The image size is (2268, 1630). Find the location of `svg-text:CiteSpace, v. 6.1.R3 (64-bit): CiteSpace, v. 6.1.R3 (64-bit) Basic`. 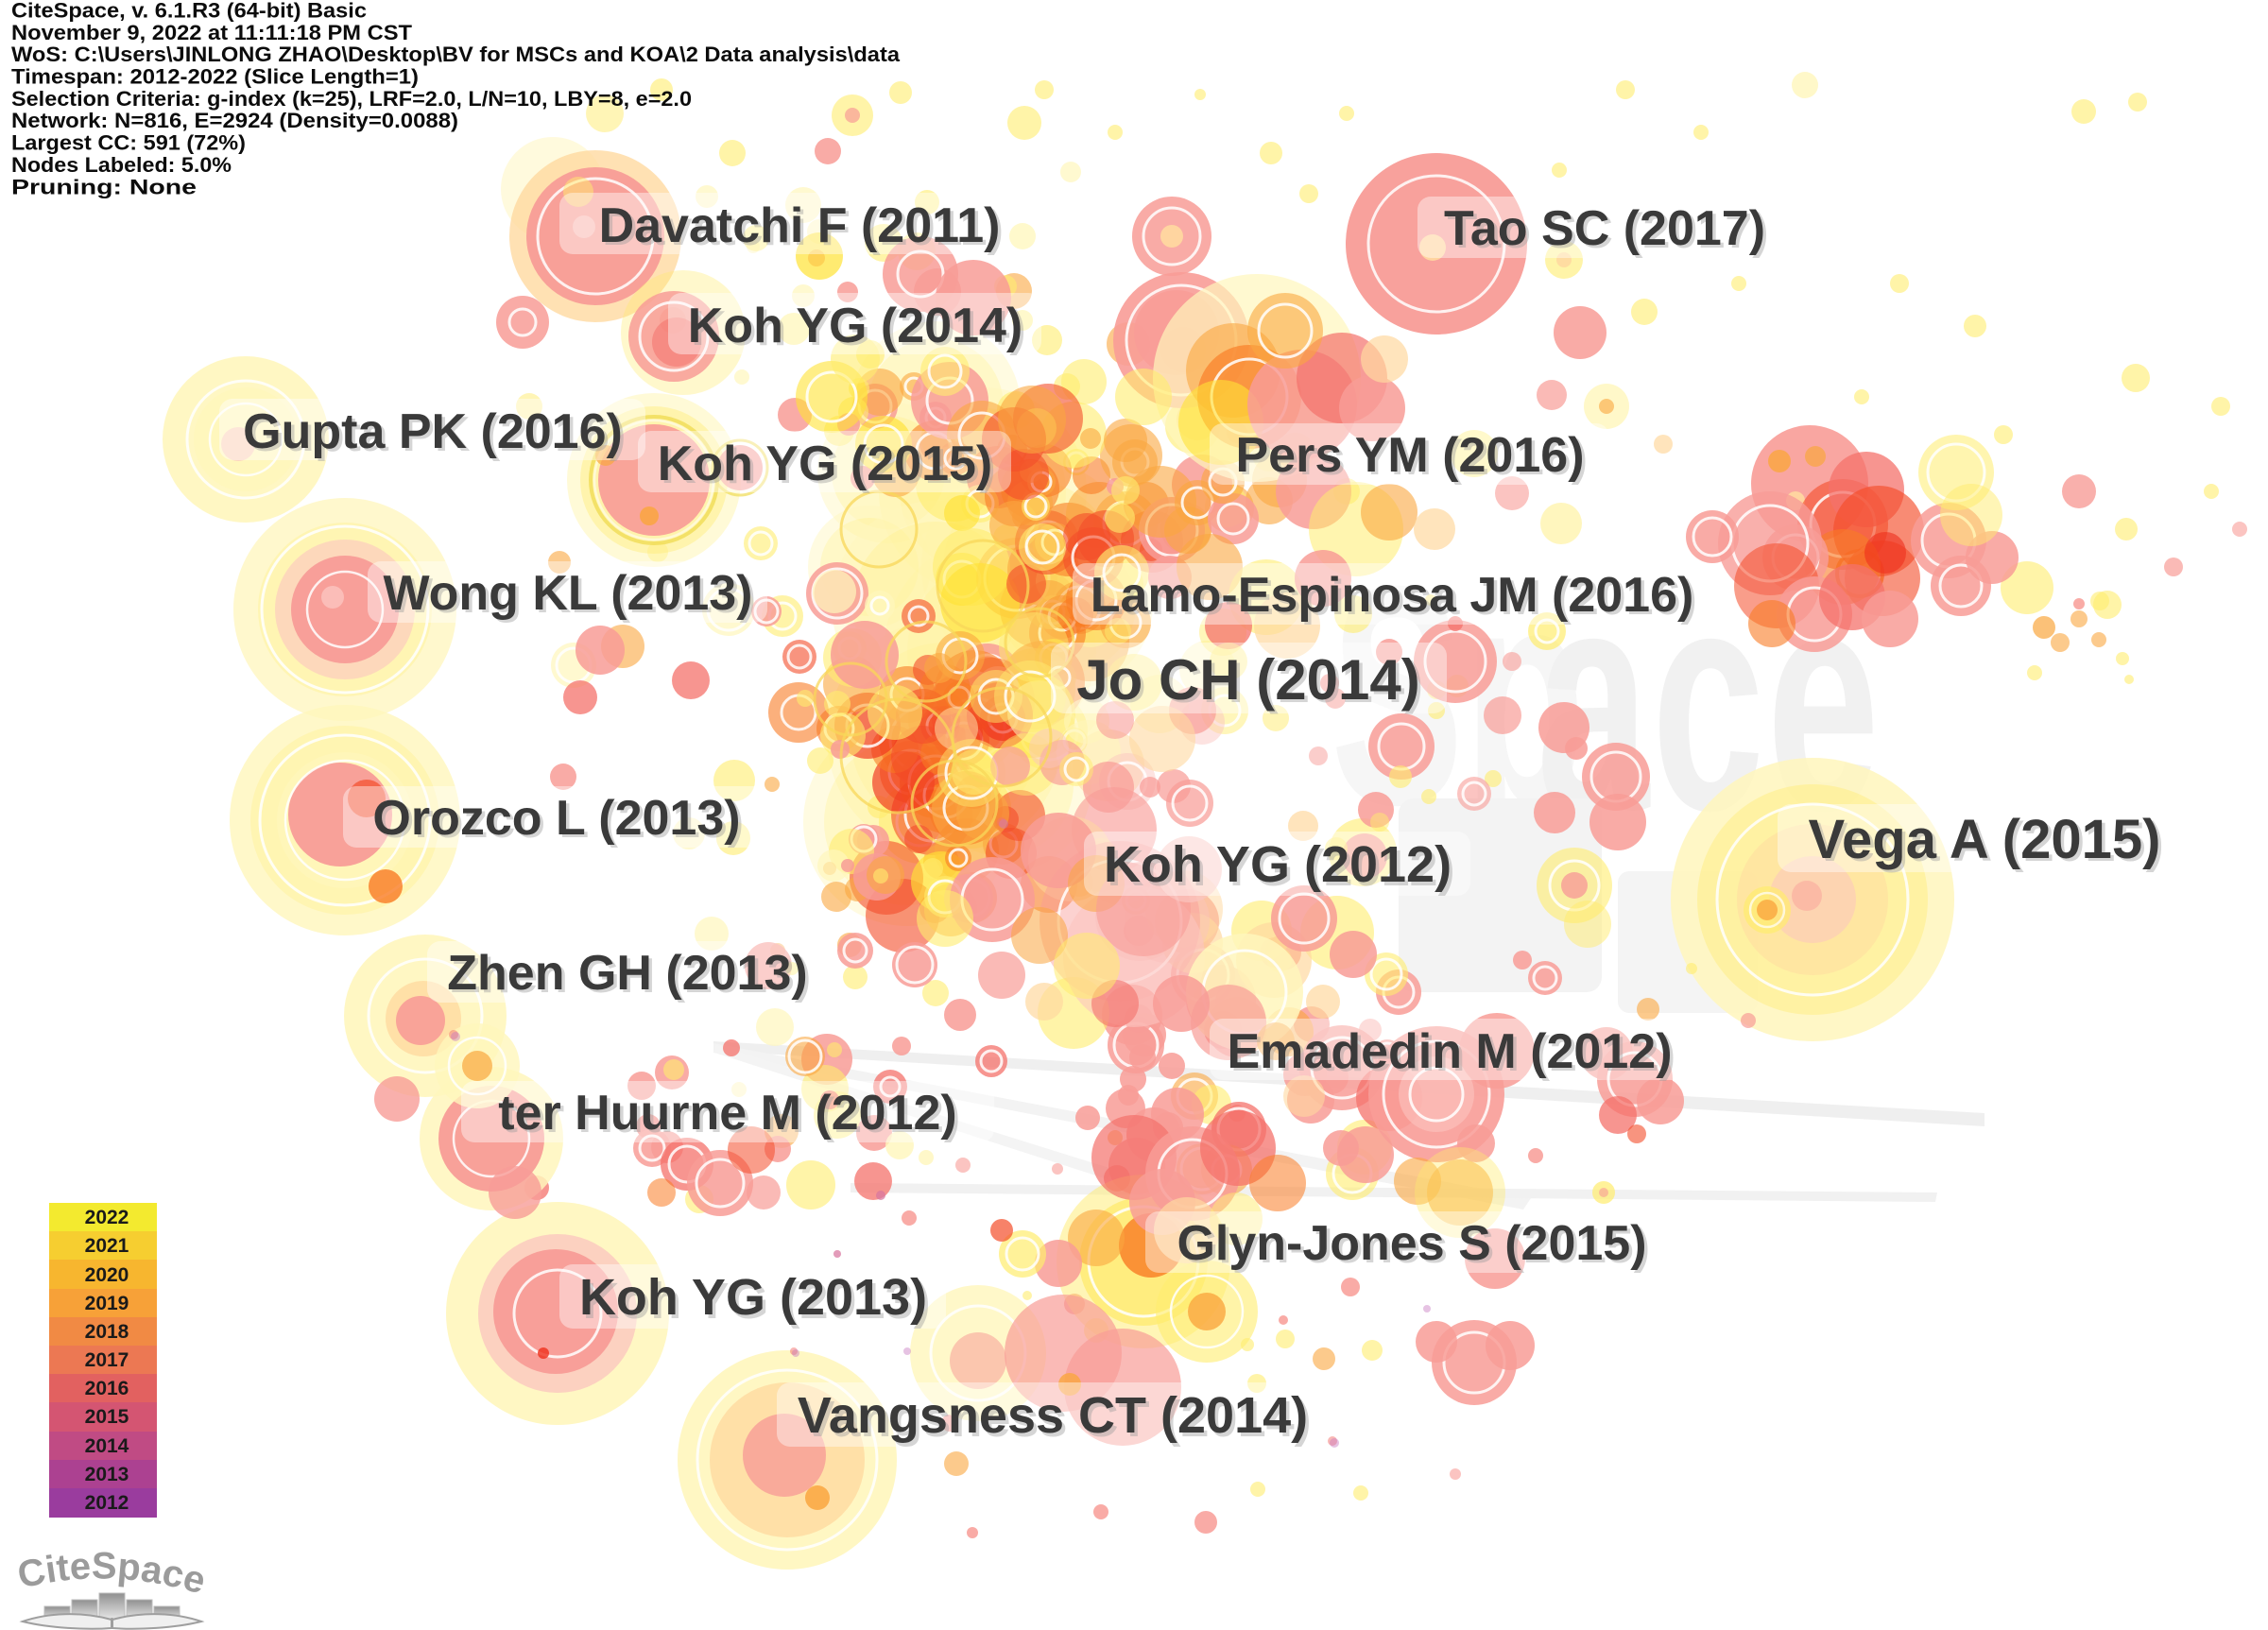

svg-text:CiteSpace, v. 6.1.R3 (64-bit): CiteSpace, v. 6.1.R3 (64-bit) Basic is located at coordinates (189, 12).